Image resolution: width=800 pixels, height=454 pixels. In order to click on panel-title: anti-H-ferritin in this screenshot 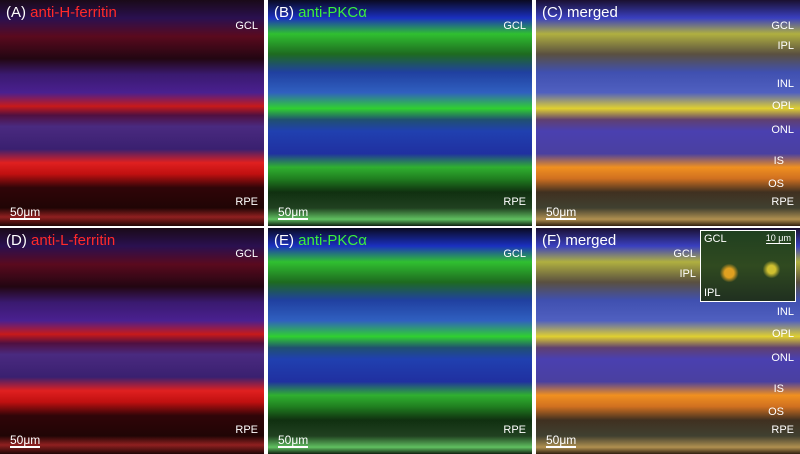, I will do `click(73, 12)`.